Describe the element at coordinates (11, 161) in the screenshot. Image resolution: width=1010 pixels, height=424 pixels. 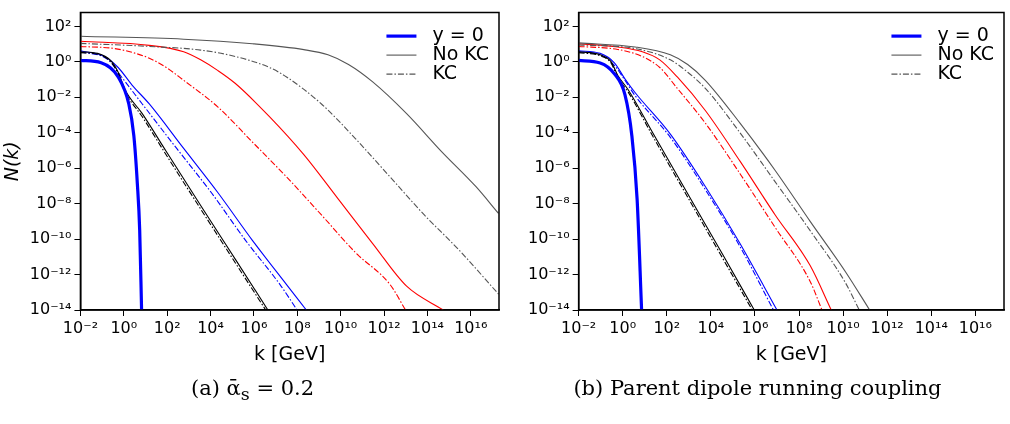
I see `y-axis-title: N(k)` at that location.